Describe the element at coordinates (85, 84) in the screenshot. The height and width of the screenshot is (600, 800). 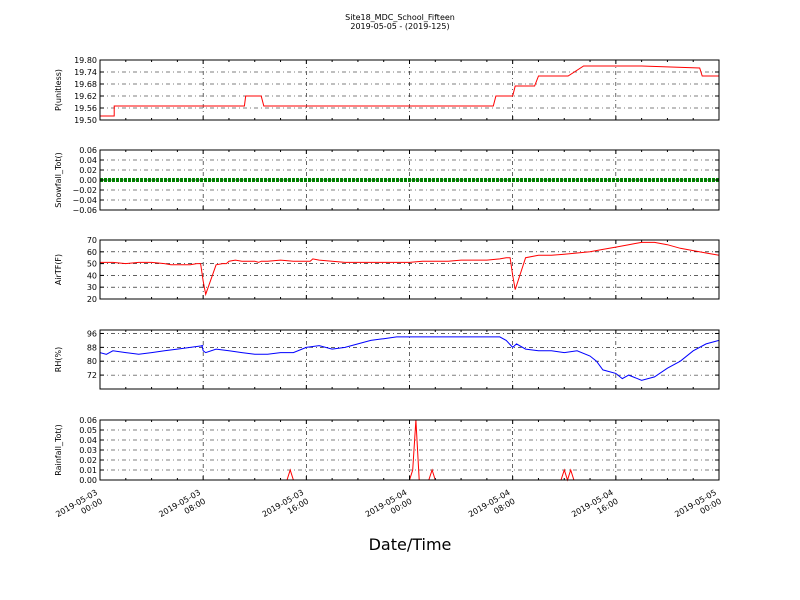
I see `y-tick-label: 19.68` at that location.